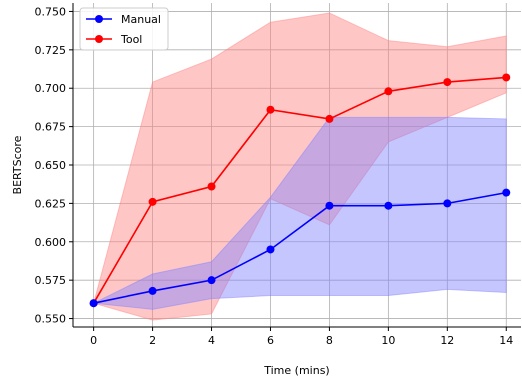  Describe the element at coordinates (99, 39) in the screenshot. I see `legend-marker-tool` at that location.